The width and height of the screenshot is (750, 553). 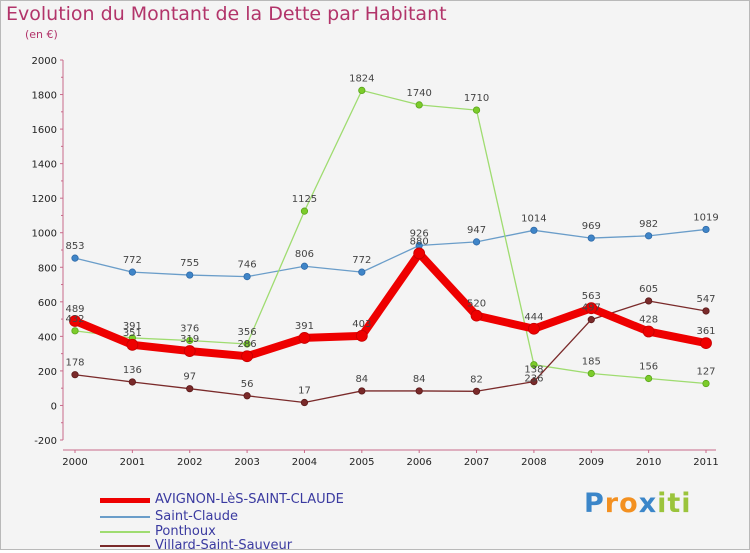 I want to click on y-tick-label: 1800, so click(x=44, y=96).